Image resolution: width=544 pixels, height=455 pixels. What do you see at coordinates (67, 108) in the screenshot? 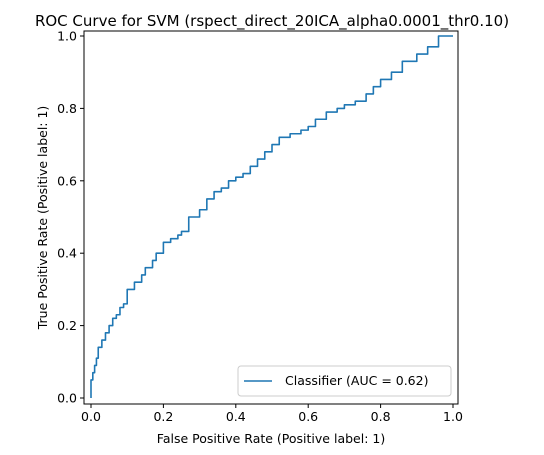
I see `y-tick-label: 0.8` at bounding box center [67, 108].